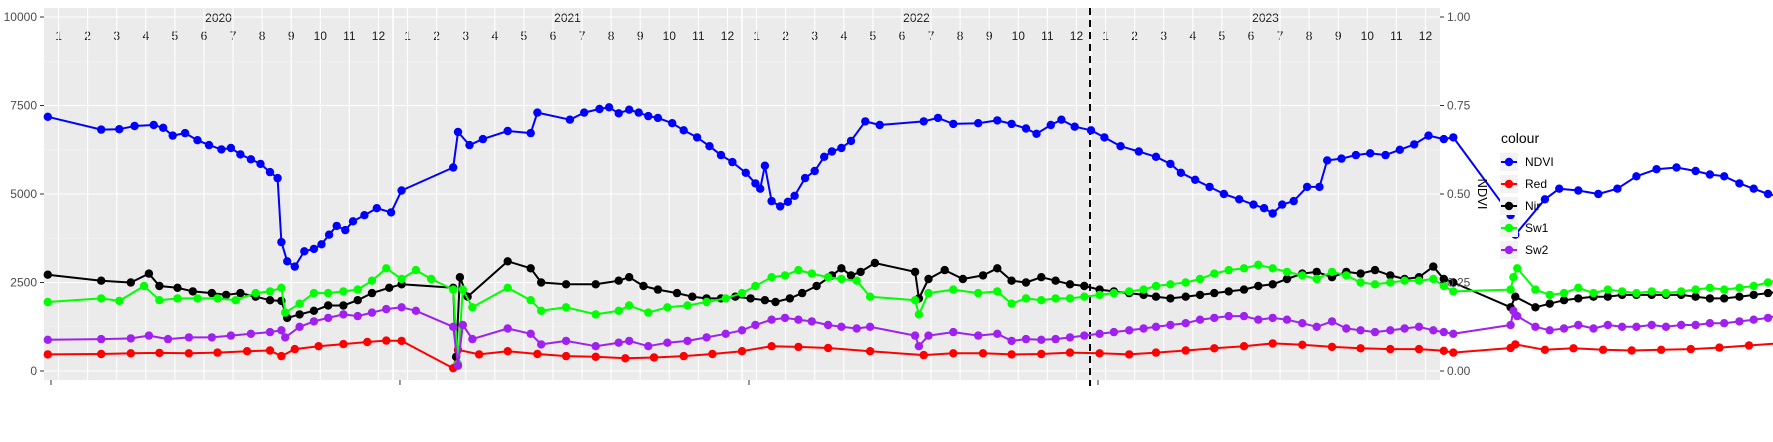 This screenshot has height=442, width=1773. Describe the element at coordinates (916, 18) in the screenshot. I see `year-label: 2022` at that location.